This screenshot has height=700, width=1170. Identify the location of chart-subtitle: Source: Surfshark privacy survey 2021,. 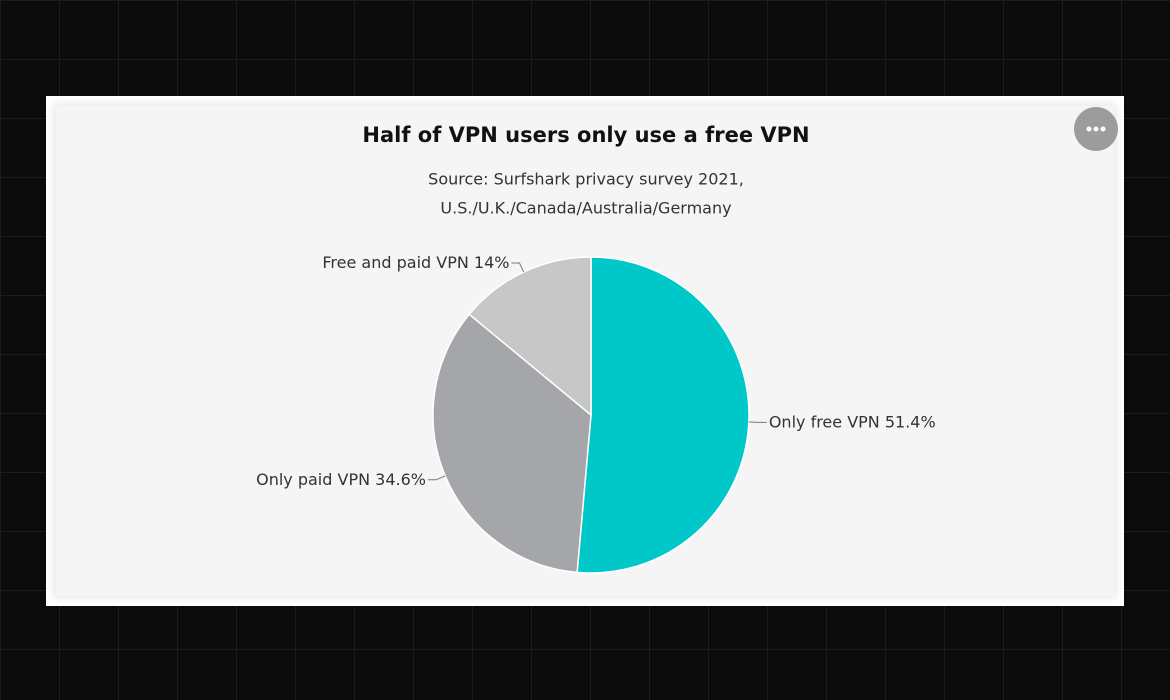
(586, 179).